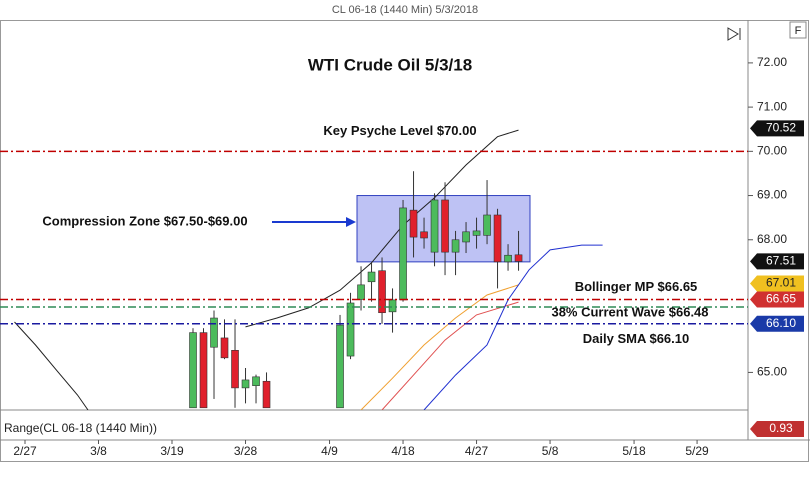  Describe the element at coordinates (390, 64) in the screenshot. I see `chart-title: WTI Crude Oil 5/3/18` at that location.